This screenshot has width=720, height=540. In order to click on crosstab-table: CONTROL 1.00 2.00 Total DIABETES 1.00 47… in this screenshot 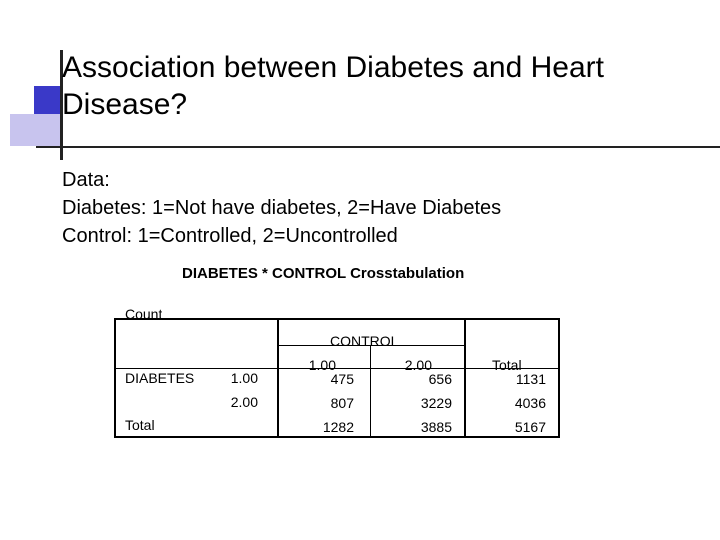, I will do `click(337, 378)`.